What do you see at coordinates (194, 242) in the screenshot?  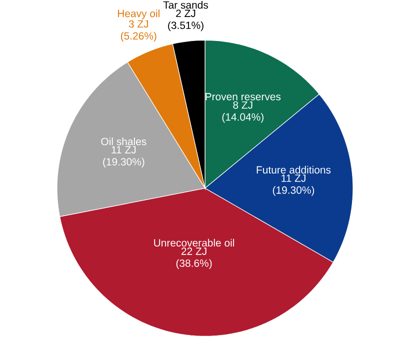 I see `slice-label: Unrecoverable oil` at bounding box center [194, 242].